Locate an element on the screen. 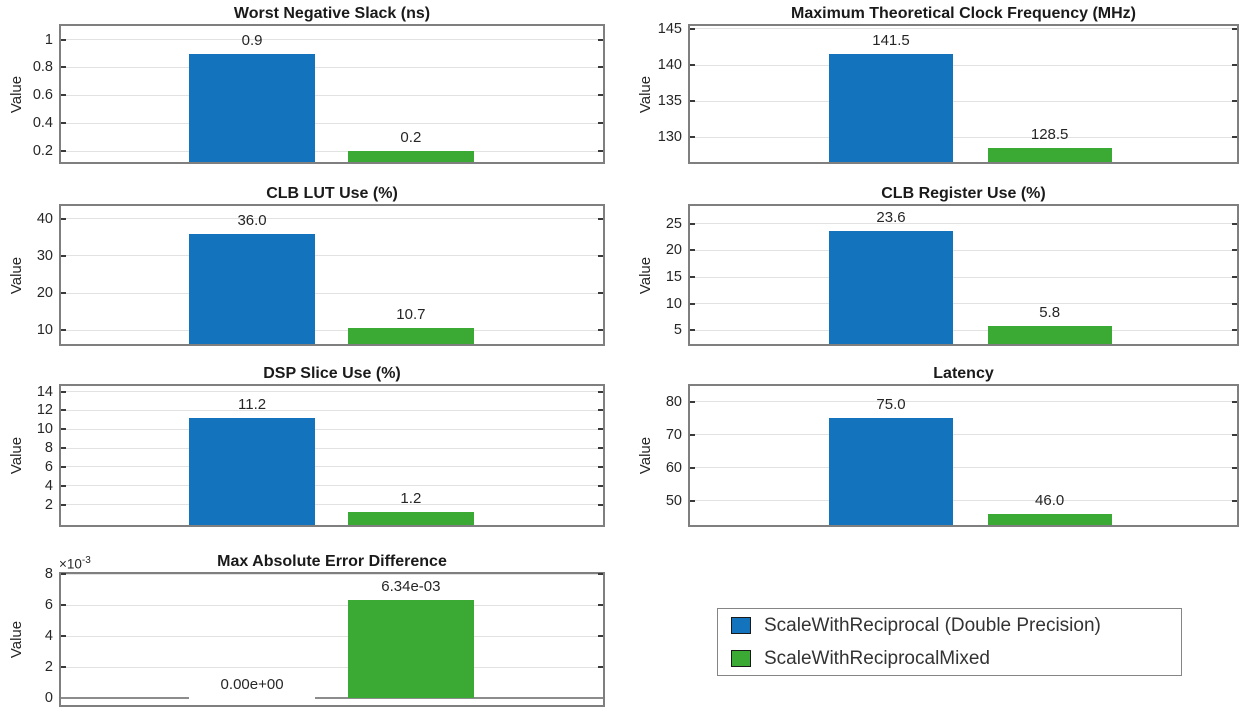 Image resolution: width=1246 pixels, height=716 pixels. axis-exponent-label: ×10⁻³ is located at coordinates (75, 563).